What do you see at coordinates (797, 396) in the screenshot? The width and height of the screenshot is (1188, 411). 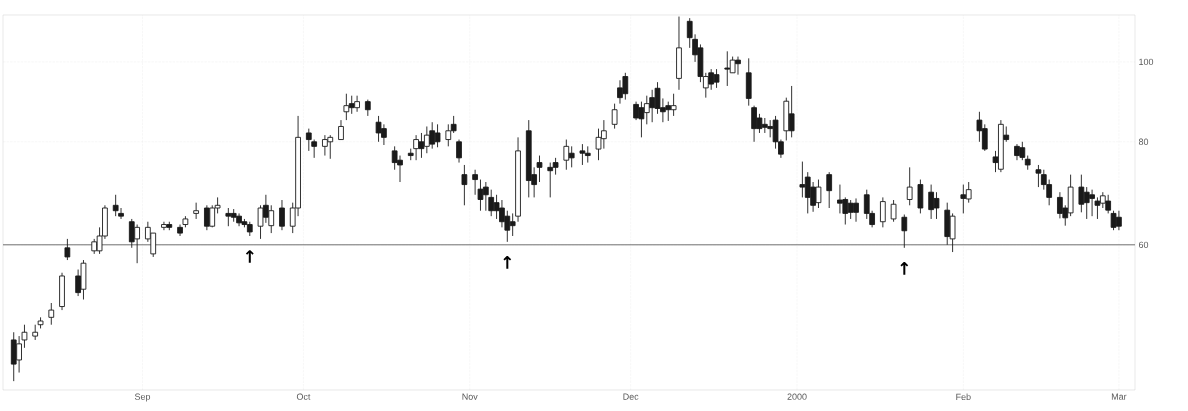 I see `x-tick-label: 2000` at bounding box center [797, 396].